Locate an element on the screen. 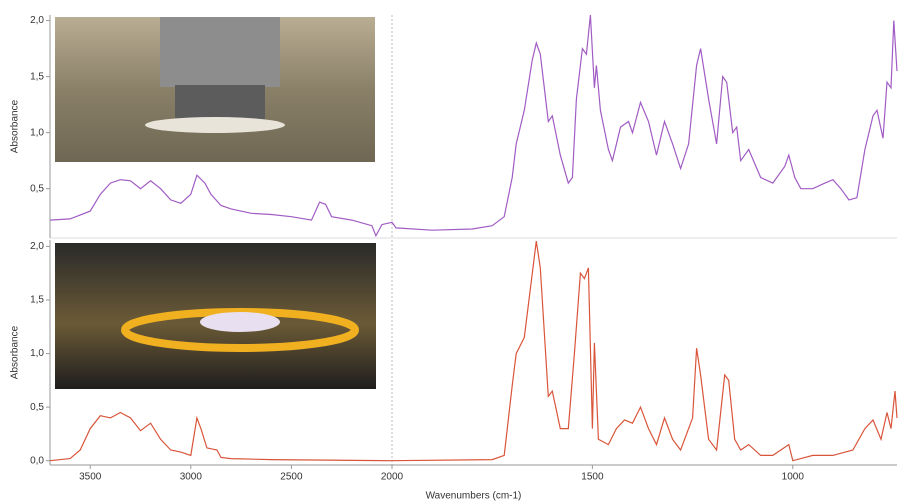 This screenshot has height=503, width=898. x-tick-label: 2500 is located at coordinates (291, 477).